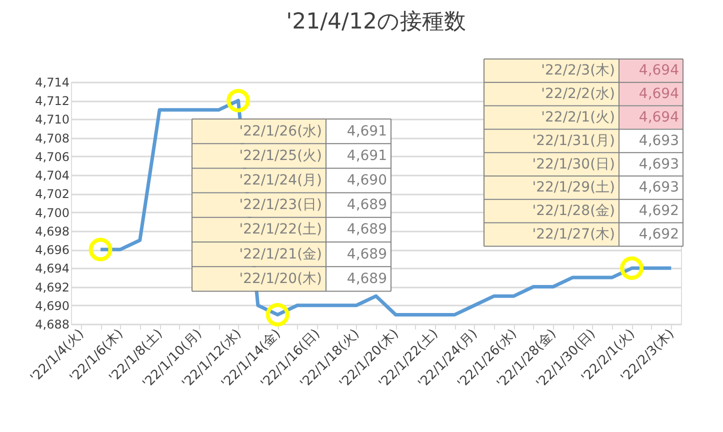 Image resolution: width=723 pixels, height=432 pixels. I want to click on y-tick-label: 4,698, so click(52, 231).